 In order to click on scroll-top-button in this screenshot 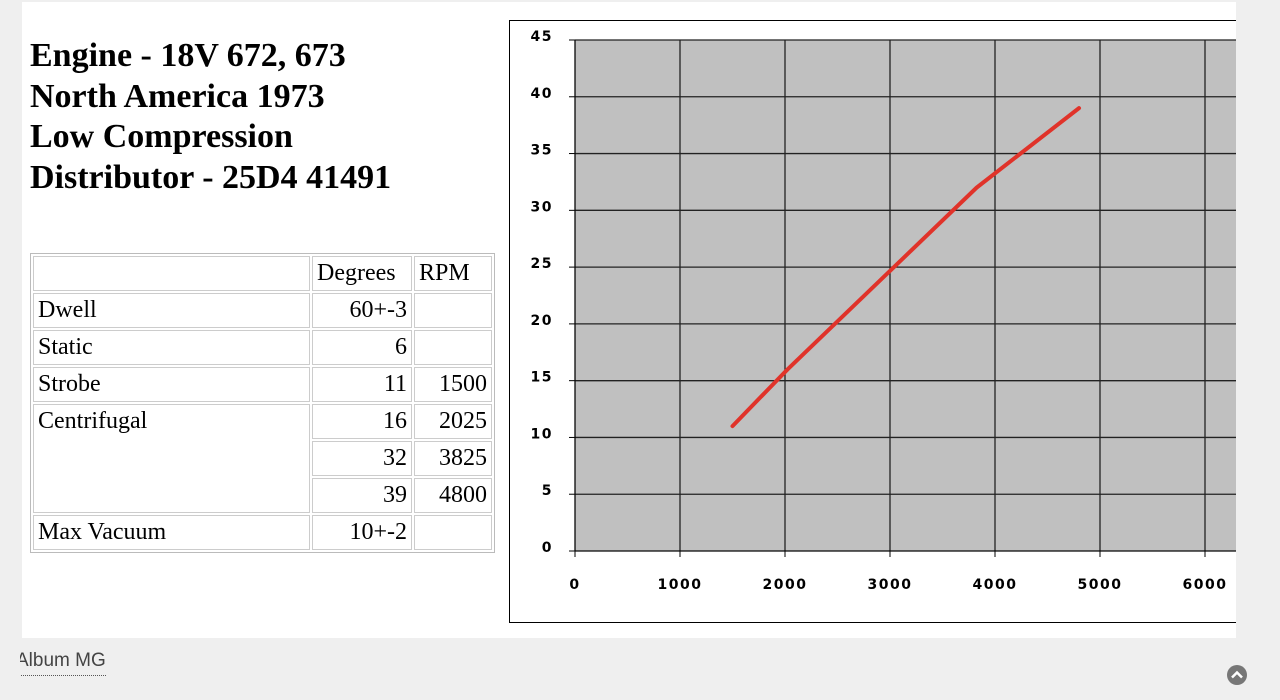, I will do `click(1237, 675)`.